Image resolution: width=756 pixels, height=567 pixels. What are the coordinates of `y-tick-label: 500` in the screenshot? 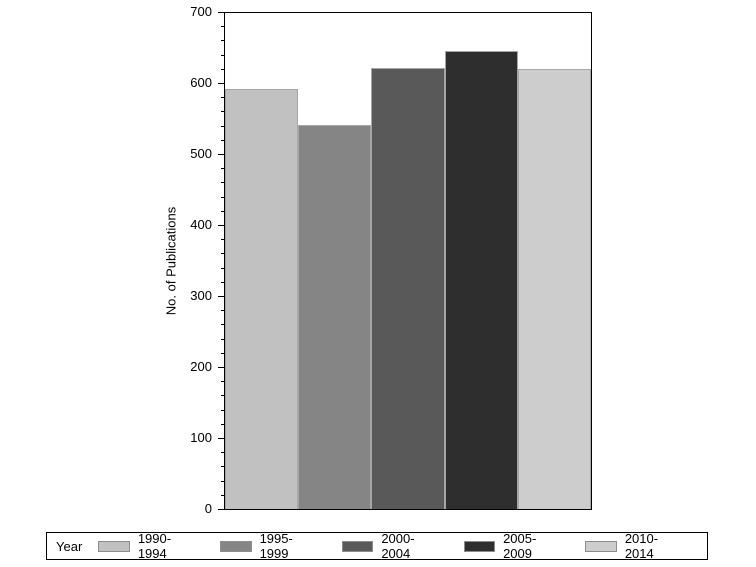 It's located at (201, 153).